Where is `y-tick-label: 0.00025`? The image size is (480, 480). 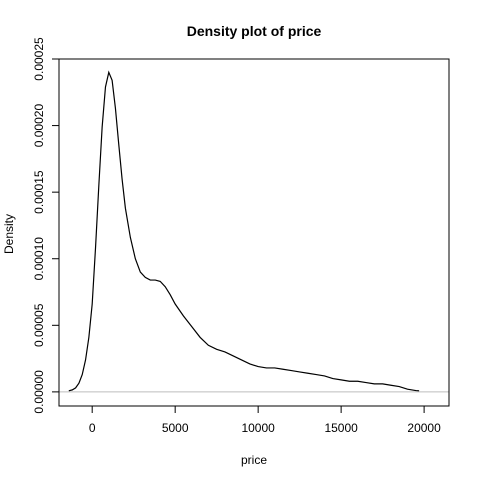
y-tick-label: 0.00025 is located at coordinates (39, 59).